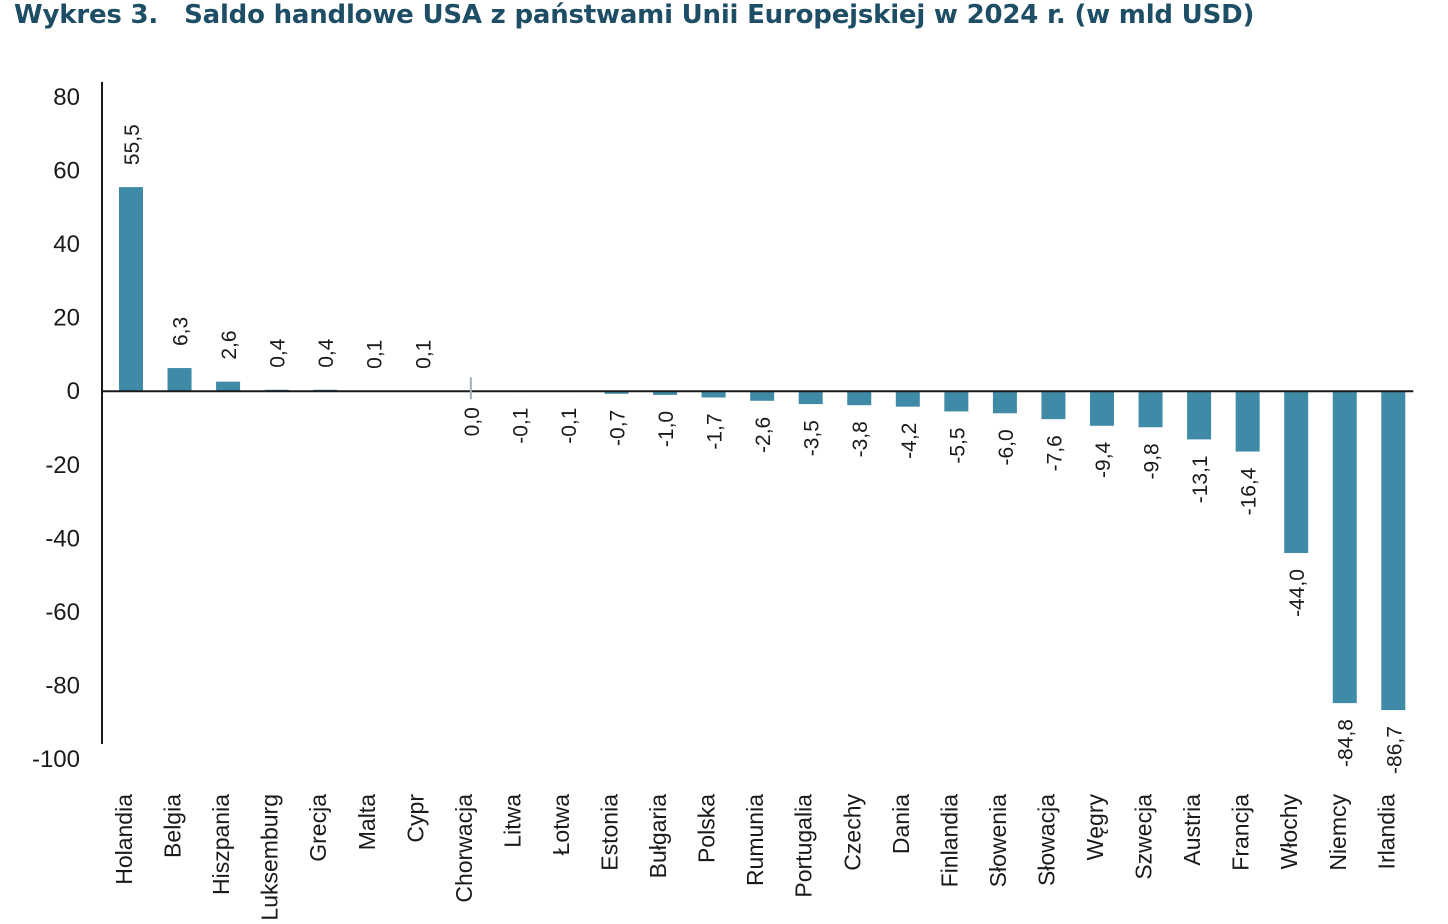  I want to click on category-label: Polska, so click(707, 828).